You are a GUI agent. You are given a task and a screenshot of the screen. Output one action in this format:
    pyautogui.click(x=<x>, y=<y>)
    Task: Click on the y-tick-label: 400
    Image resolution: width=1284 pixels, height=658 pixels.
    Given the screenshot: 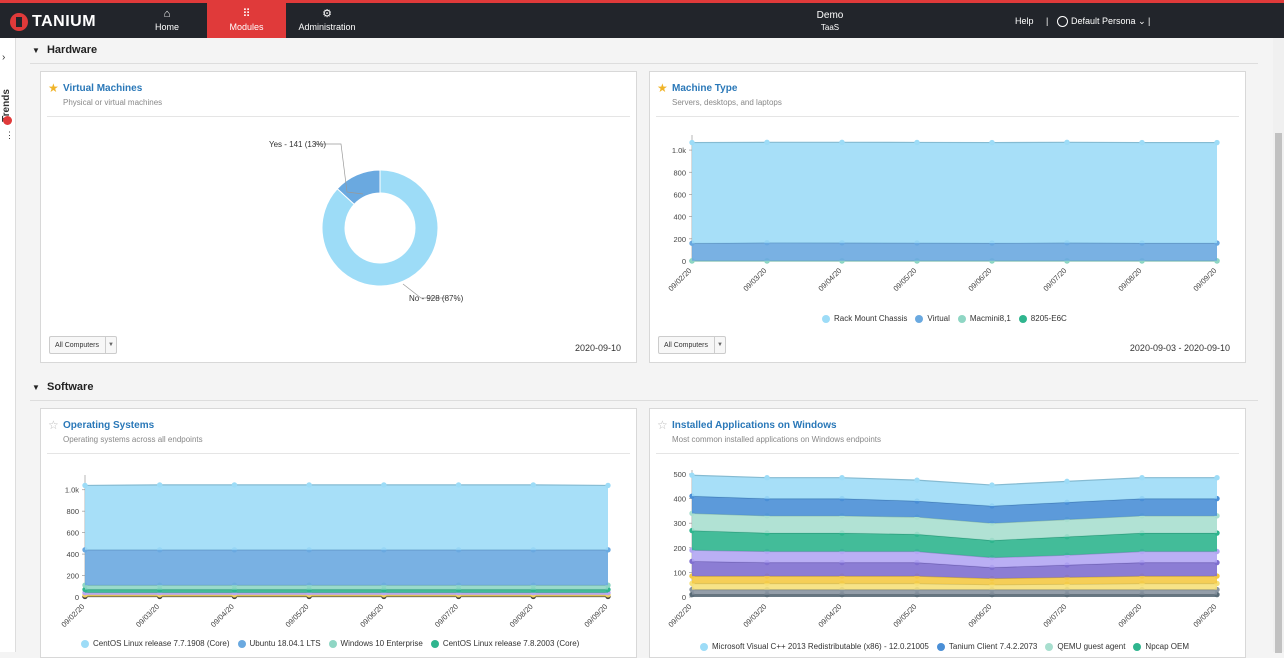 What is the action you would take?
    pyautogui.click(x=679, y=499)
    